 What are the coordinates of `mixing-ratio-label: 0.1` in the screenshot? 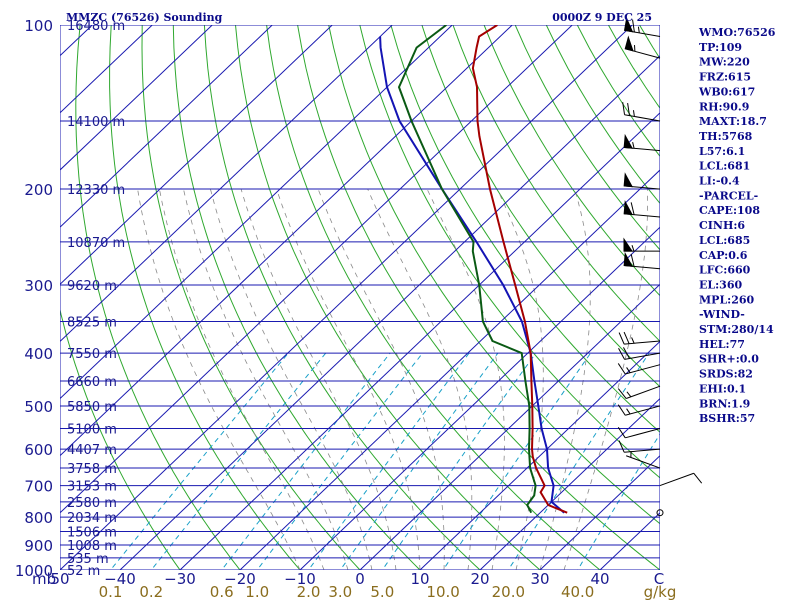 It's located at (111, 591).